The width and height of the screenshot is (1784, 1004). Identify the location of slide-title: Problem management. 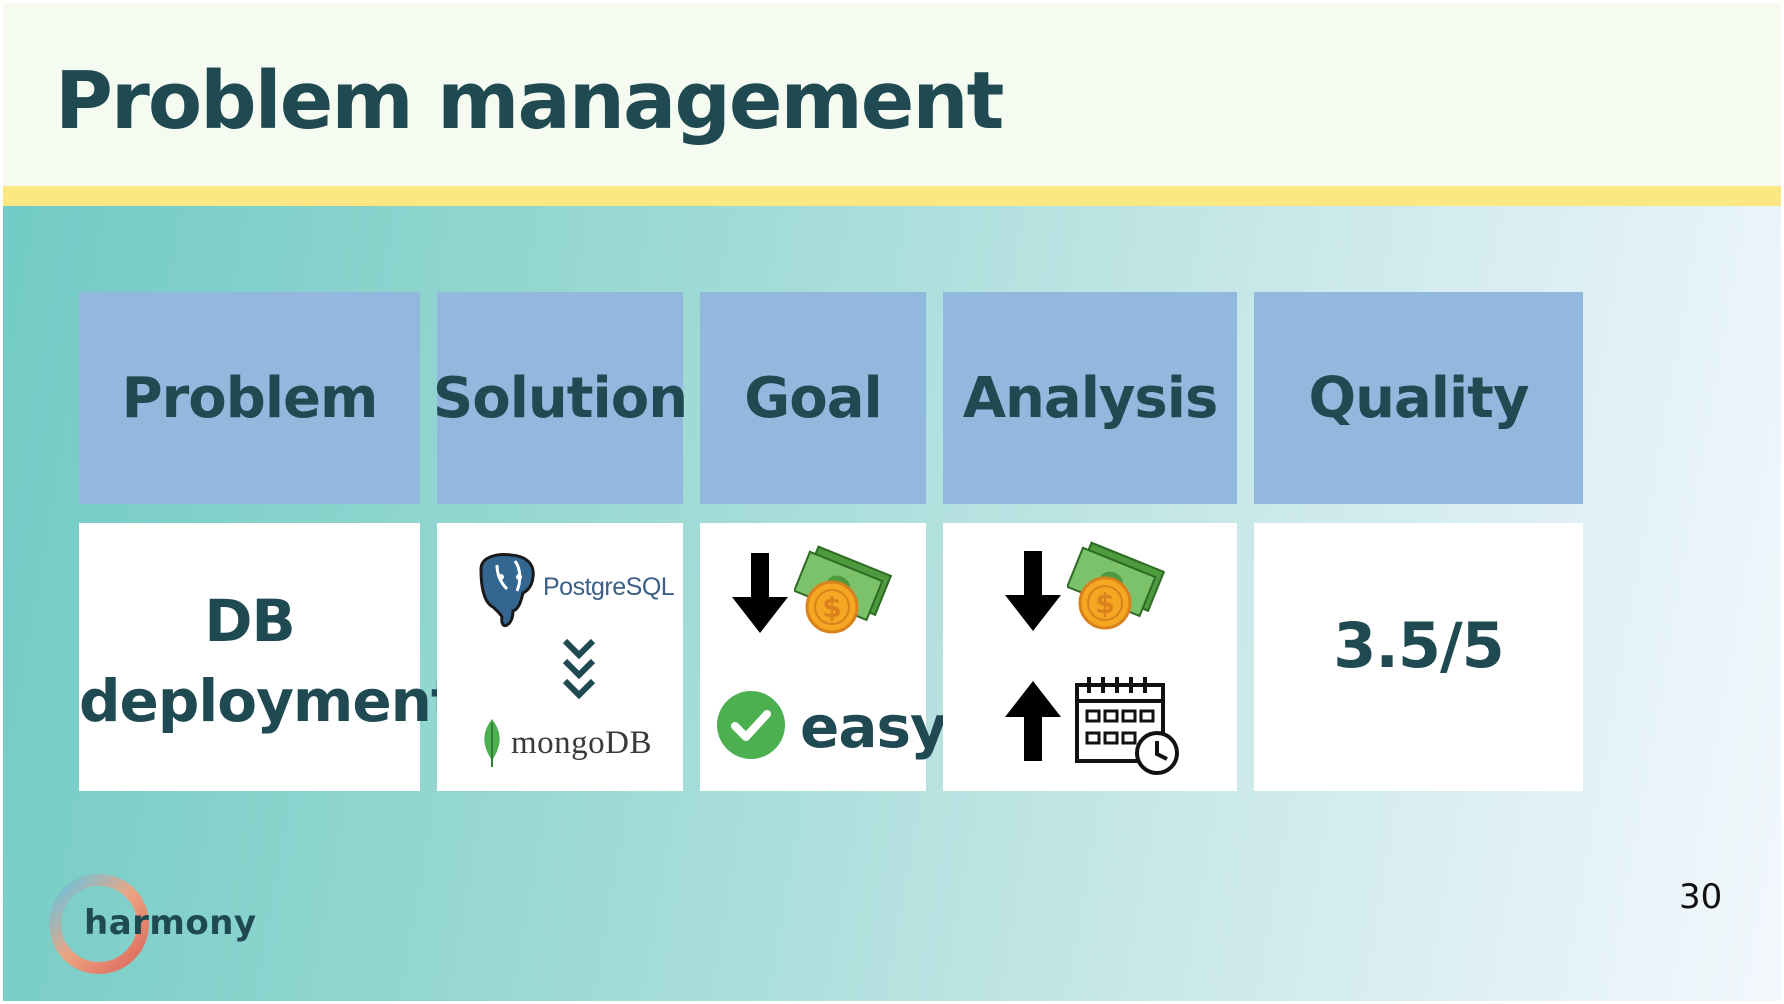
(529, 101).